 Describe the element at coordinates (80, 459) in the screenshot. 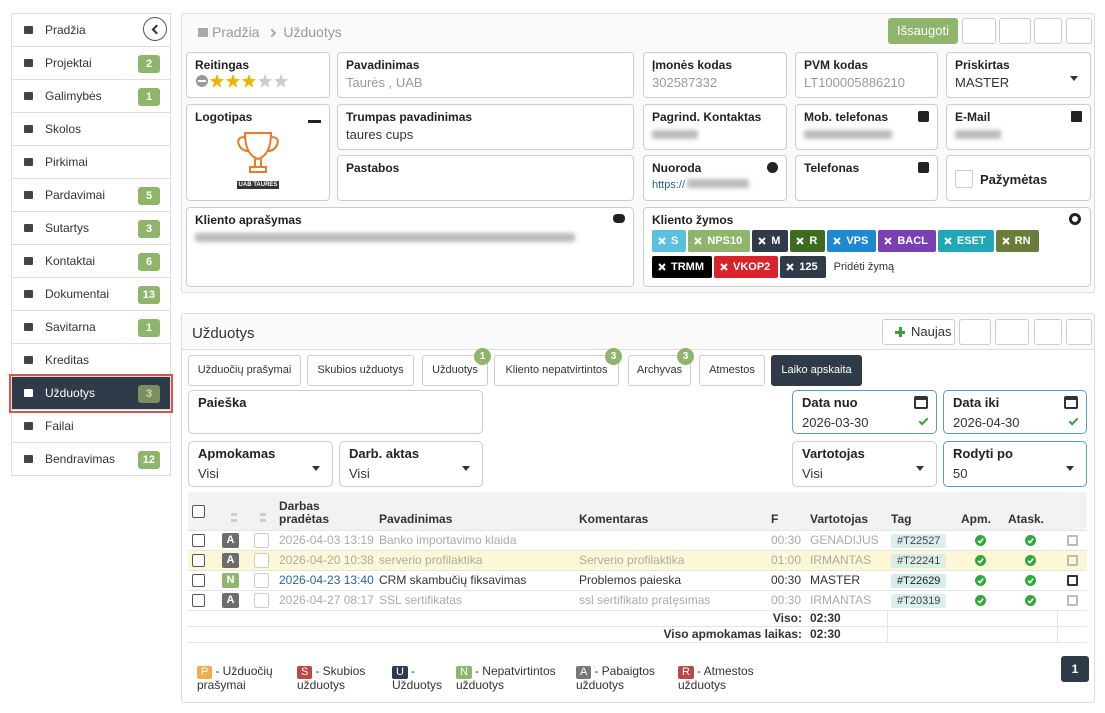

I see `menu-label: Bendravimas` at that location.